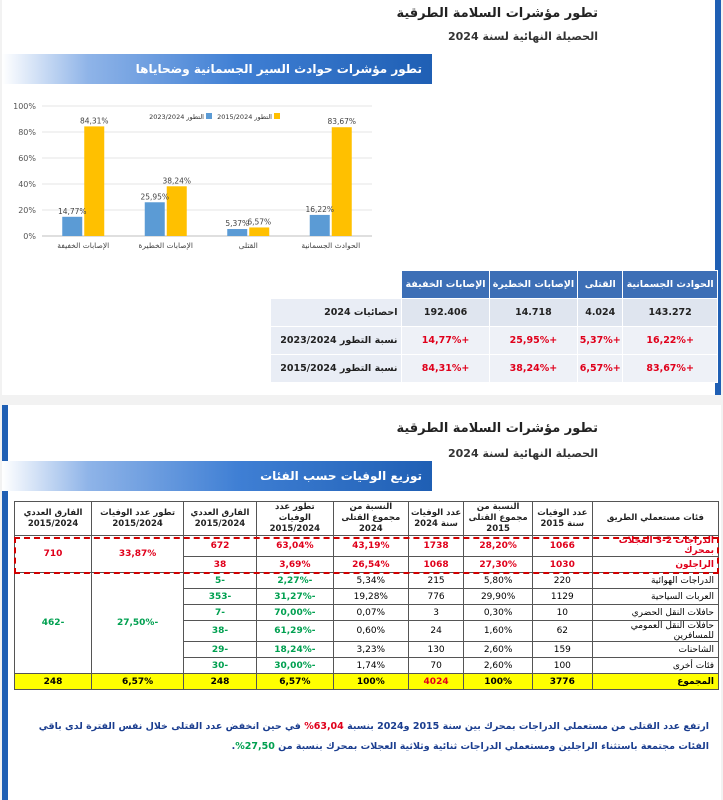 Image resolution: width=723 pixels, height=800 pixels. Describe the element at coordinates (165, 245) in the screenshot. I see `x-tick-label: الإصابات الخطيرة` at that location.